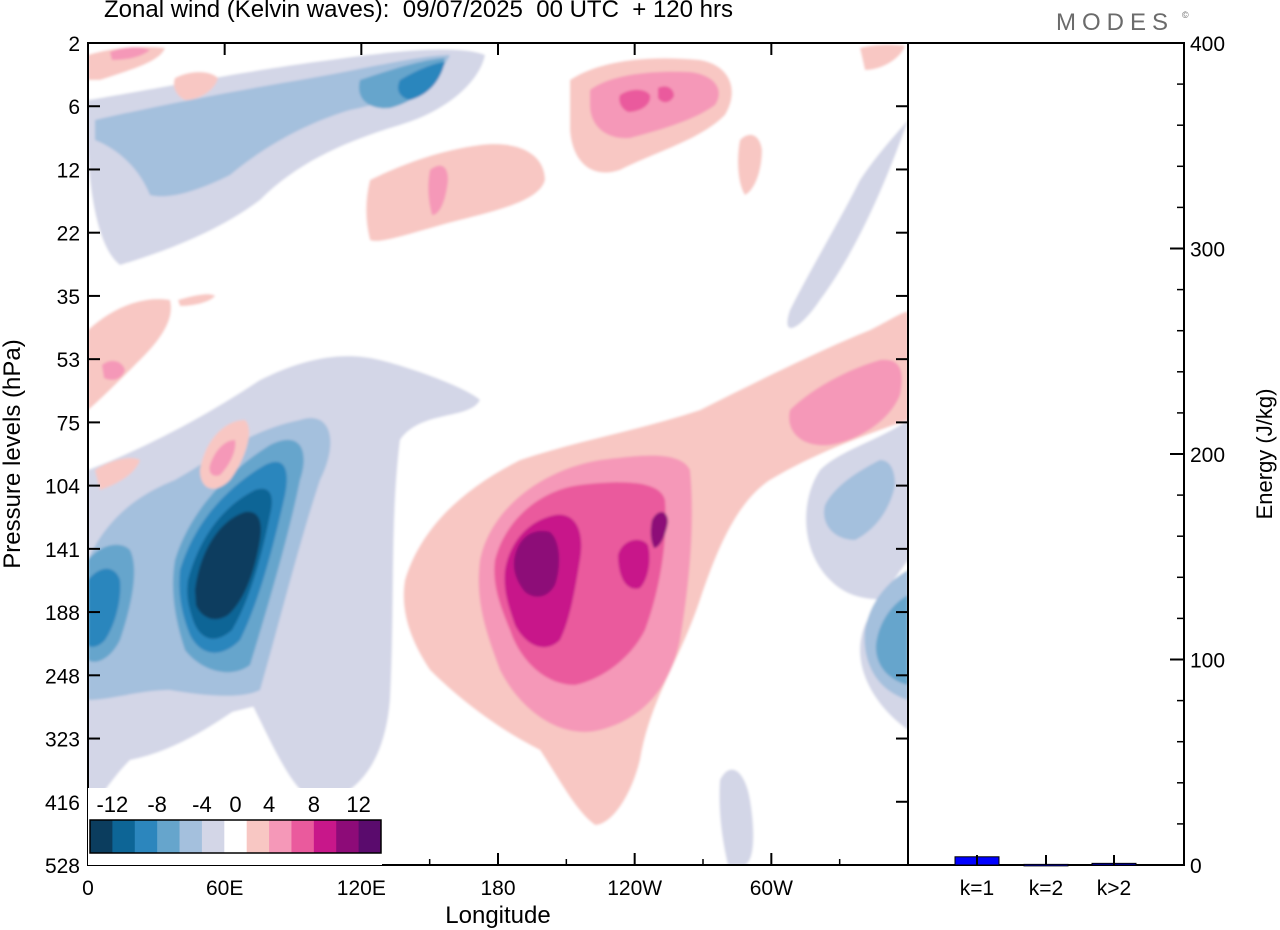  Describe the element at coordinates (977, 888) in the screenshot. I see `bar-category-label: k=1` at that location.